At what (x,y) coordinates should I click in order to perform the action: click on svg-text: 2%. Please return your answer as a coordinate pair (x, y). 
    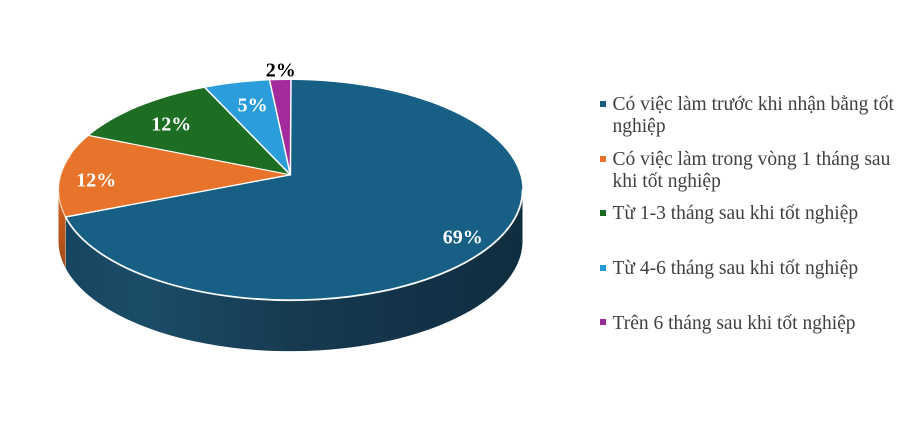
    Looking at the image, I should click on (281, 71).